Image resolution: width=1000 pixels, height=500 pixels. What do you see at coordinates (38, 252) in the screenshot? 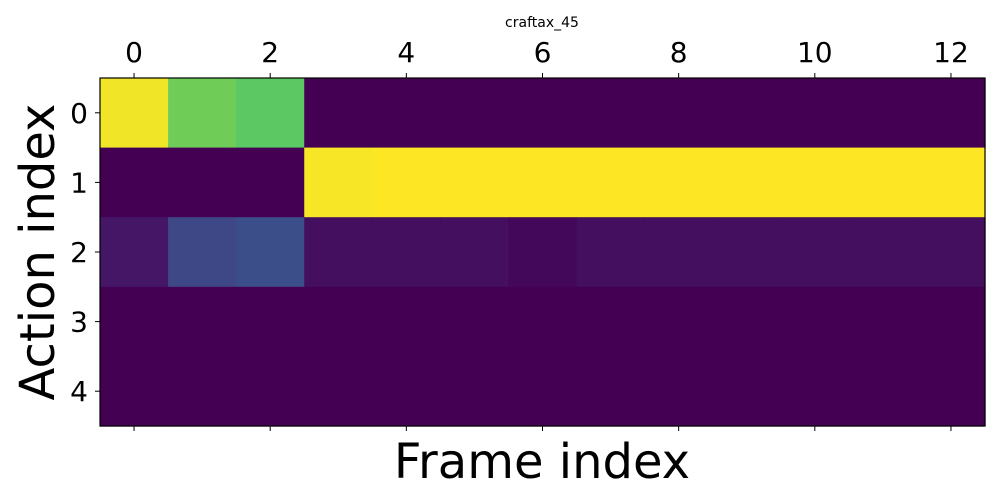
I see `y-axis-label: Action index` at bounding box center [38, 252].